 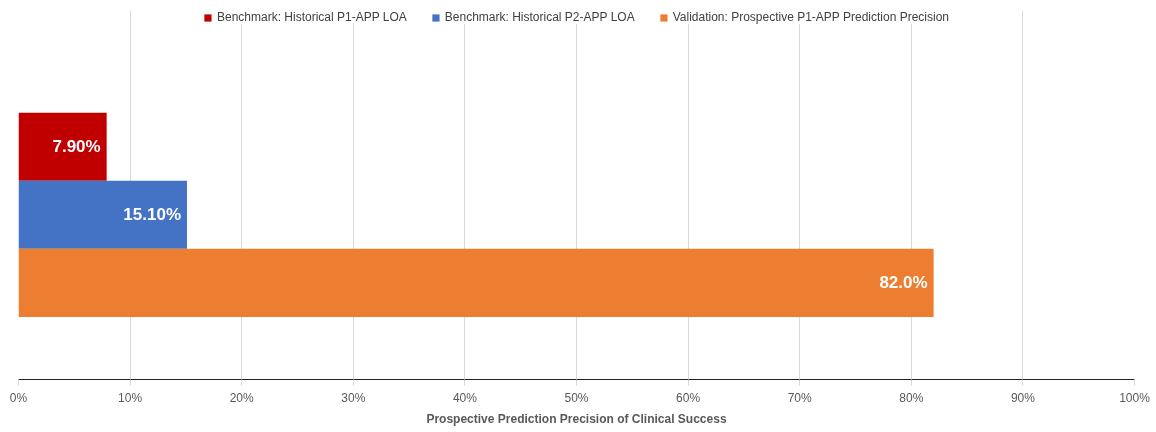 What do you see at coordinates (76, 147) in the screenshot?
I see `data-label: 7.90%` at bounding box center [76, 147].